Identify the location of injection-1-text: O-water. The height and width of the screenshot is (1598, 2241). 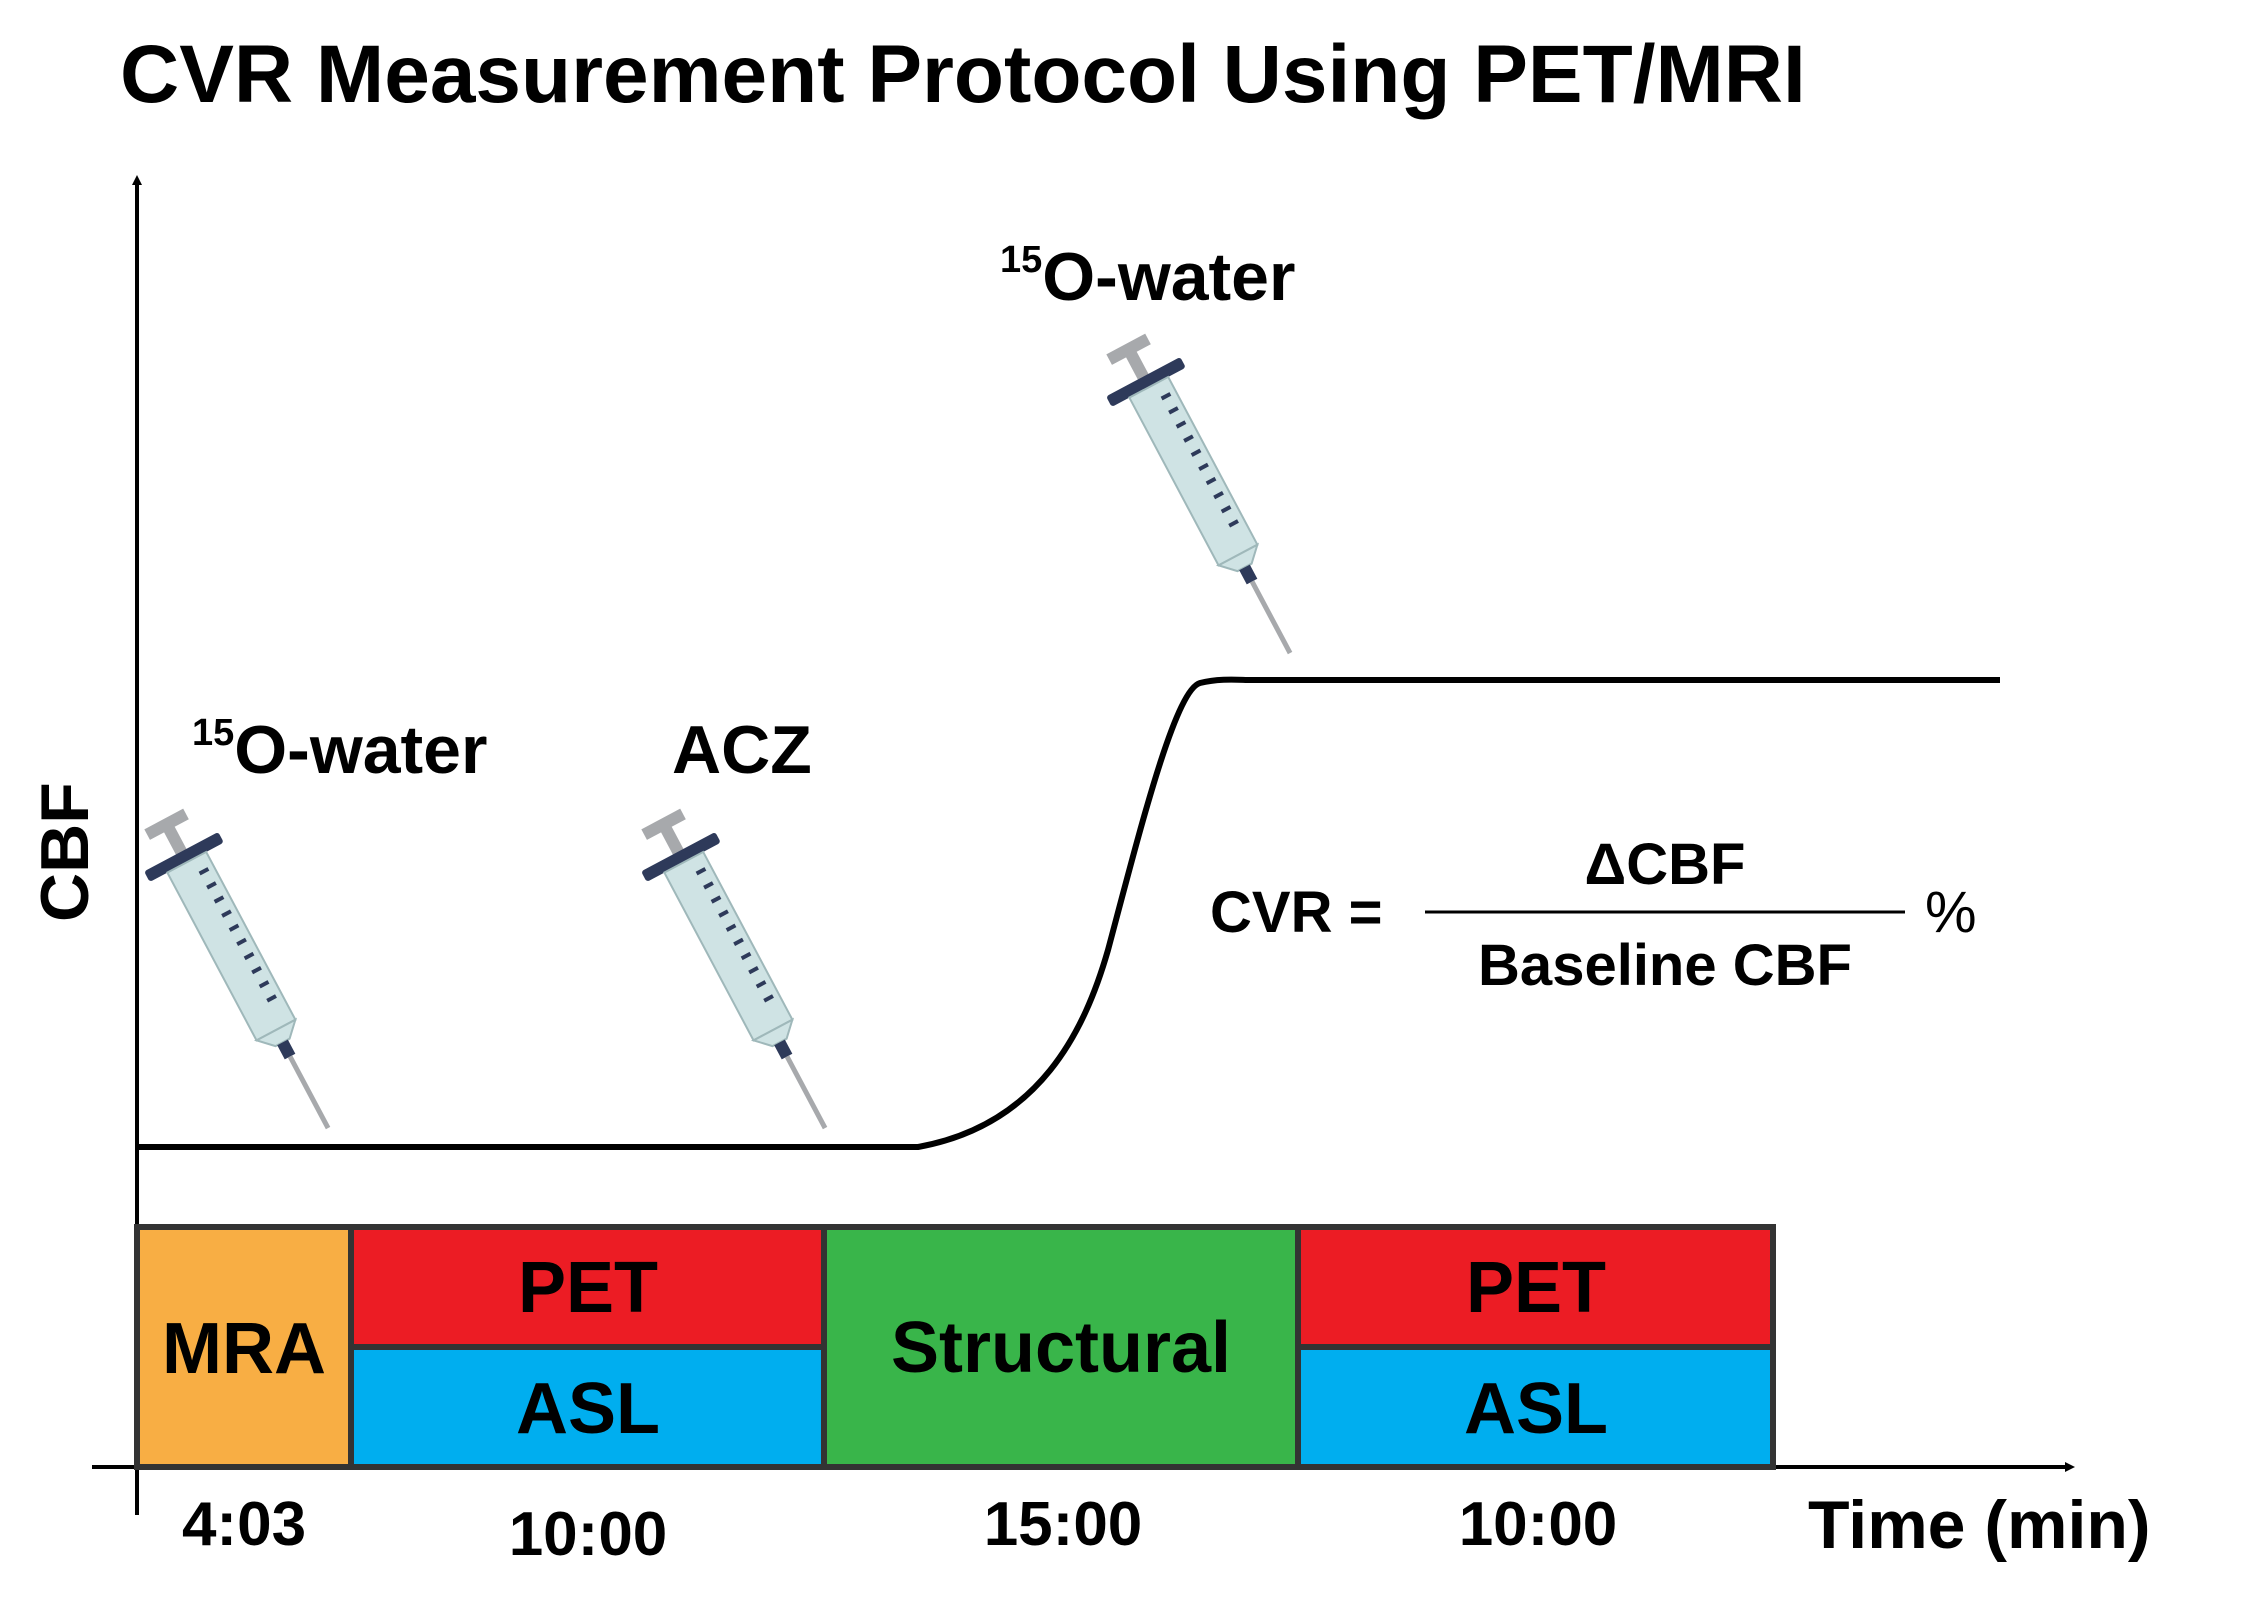
(360, 750).